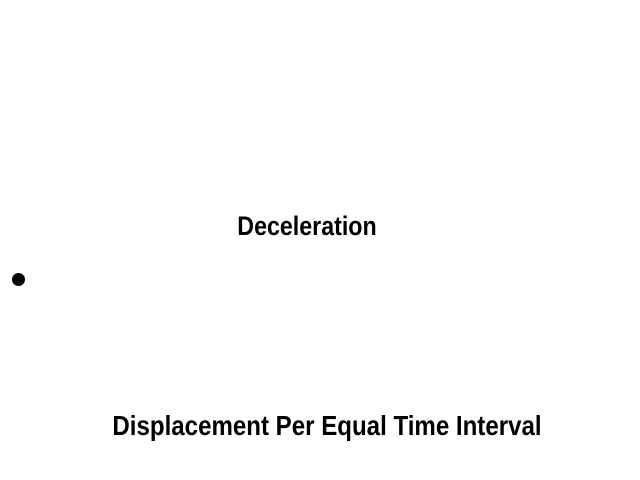 Image resolution: width=640 pixels, height=480 pixels. Describe the element at coordinates (327, 425) in the screenshot. I see `diagram-caption: Displacement Per Equal Time Interval` at that location.